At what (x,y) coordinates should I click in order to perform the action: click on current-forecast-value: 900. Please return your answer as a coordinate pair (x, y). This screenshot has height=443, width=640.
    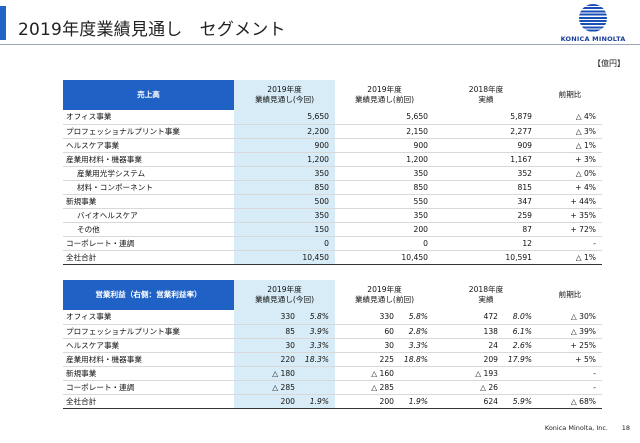
    Looking at the image, I should click on (284, 145).